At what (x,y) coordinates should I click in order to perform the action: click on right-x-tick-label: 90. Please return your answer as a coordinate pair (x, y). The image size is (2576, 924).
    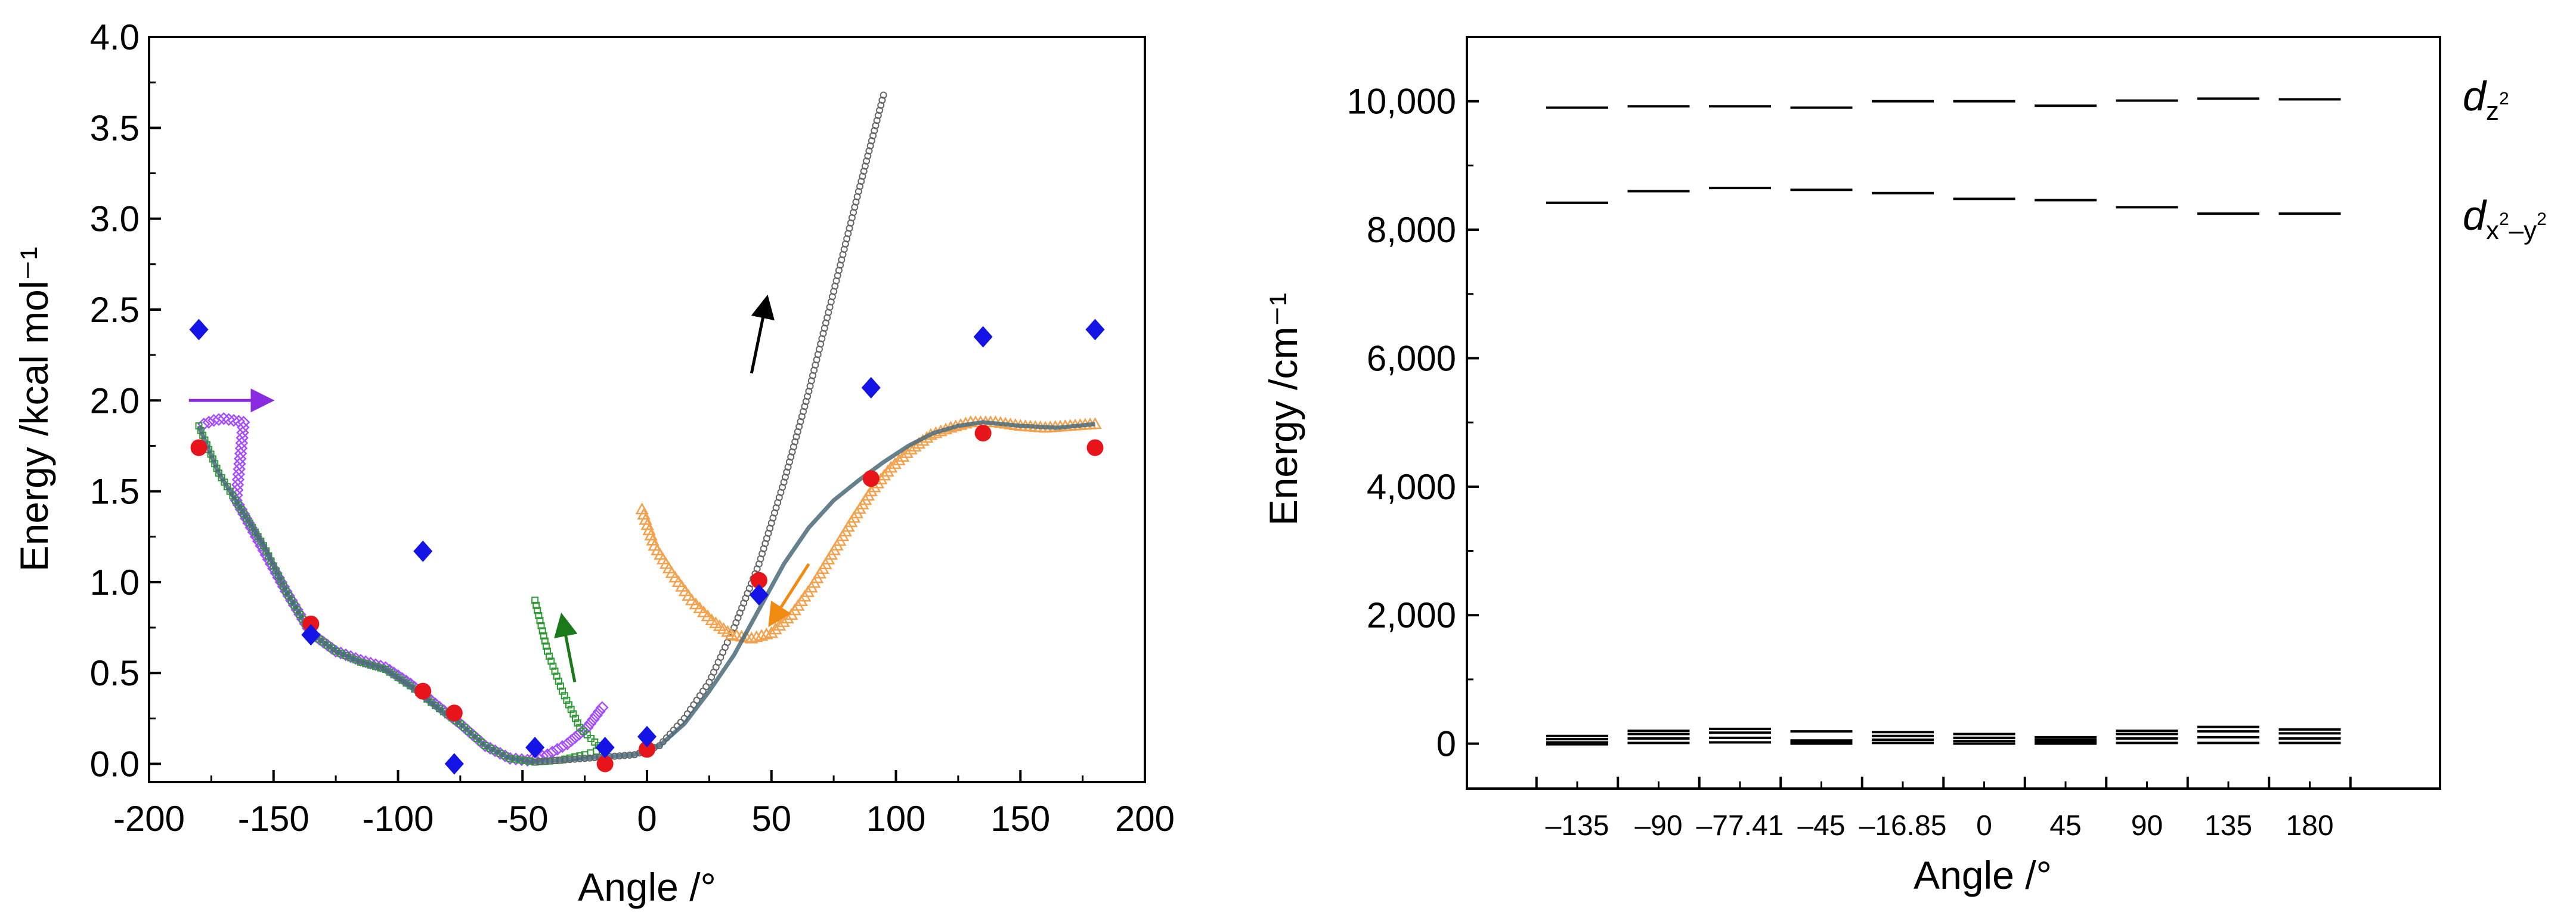
    Looking at the image, I should click on (2147, 826).